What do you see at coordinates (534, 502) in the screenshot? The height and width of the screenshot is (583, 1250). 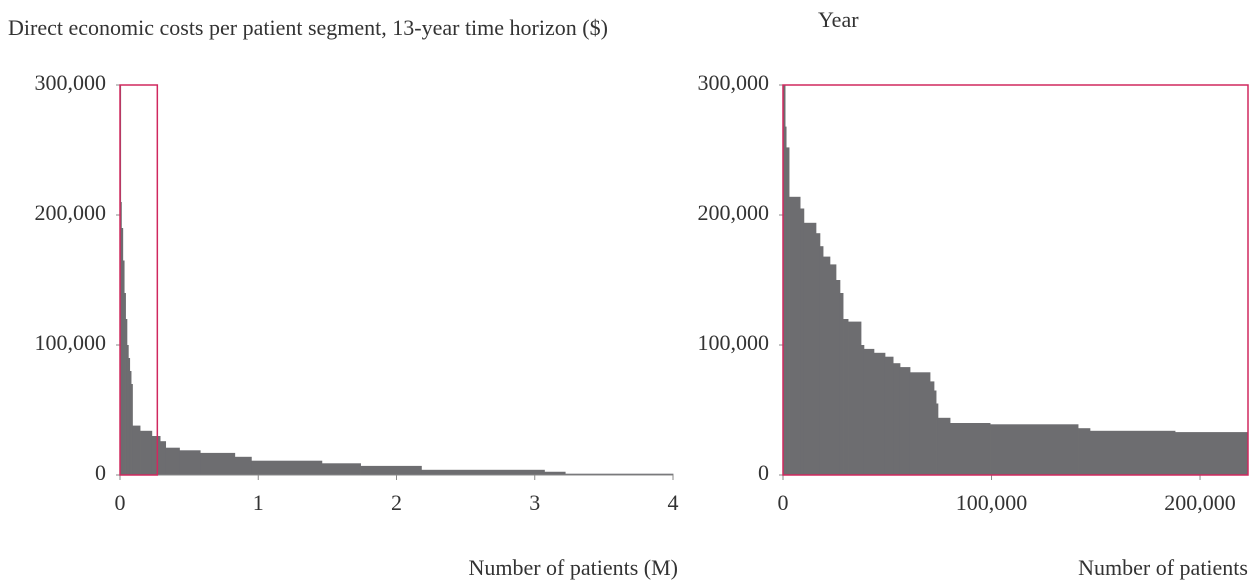 I see `x-tick-label: 3` at bounding box center [534, 502].